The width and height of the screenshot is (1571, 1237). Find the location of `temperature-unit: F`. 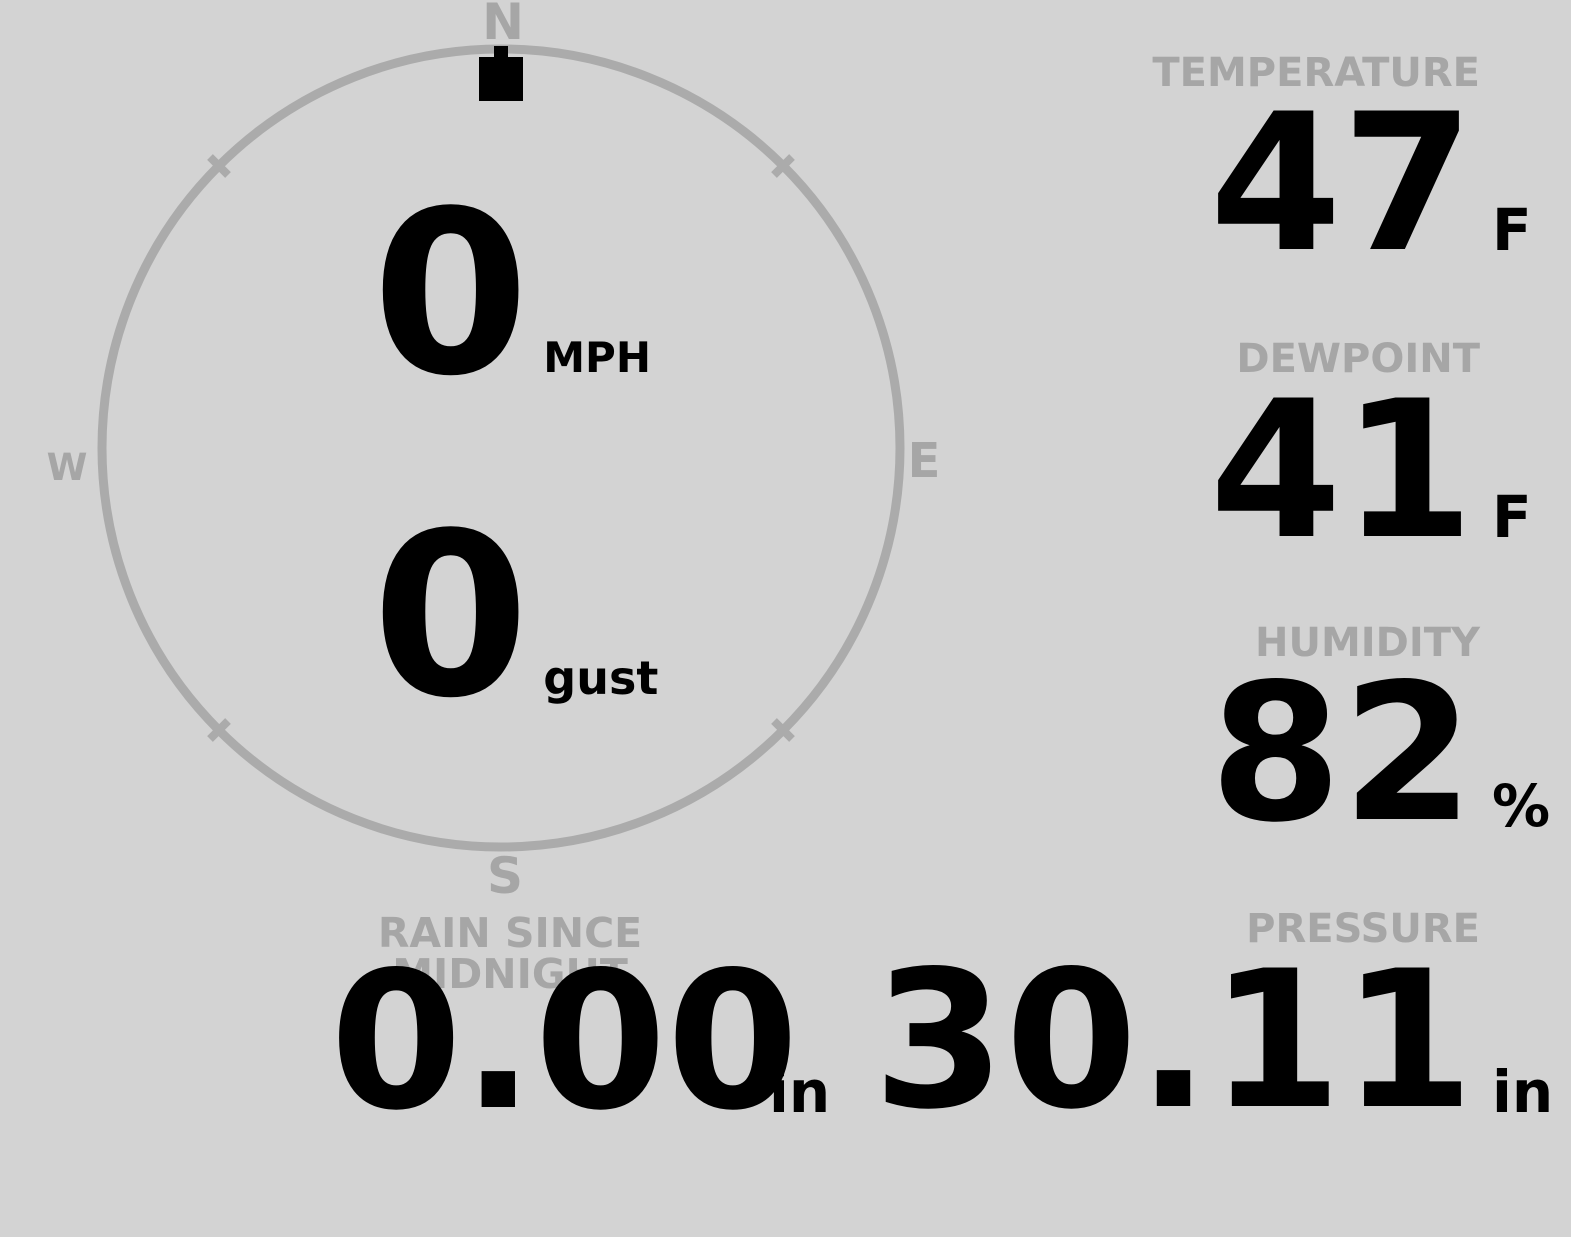

temperature-unit: F is located at coordinates (1512, 230).